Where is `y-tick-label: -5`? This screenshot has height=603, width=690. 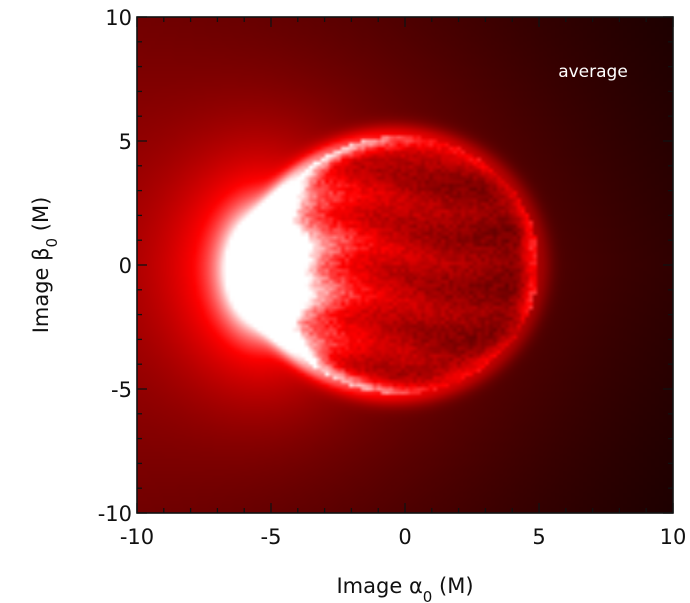 y-tick-label: -5 is located at coordinates (121, 390).